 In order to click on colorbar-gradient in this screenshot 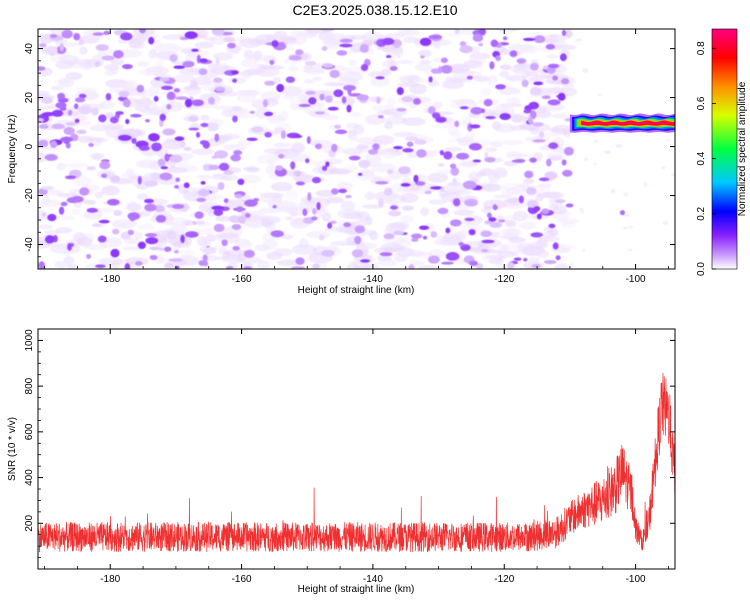, I will do `click(724, 149)`.